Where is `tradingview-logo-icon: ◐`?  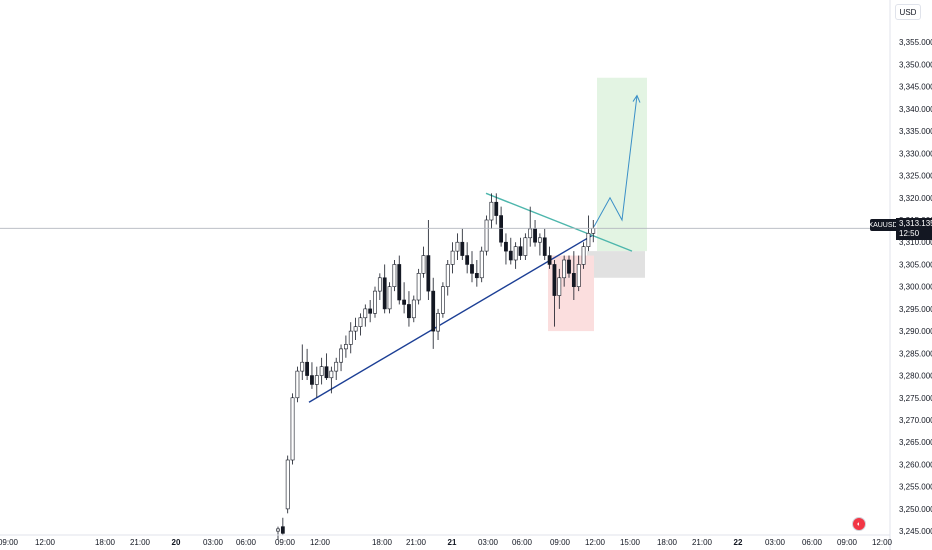 tradingview-logo-icon: ◐ is located at coordinates (859, 524).